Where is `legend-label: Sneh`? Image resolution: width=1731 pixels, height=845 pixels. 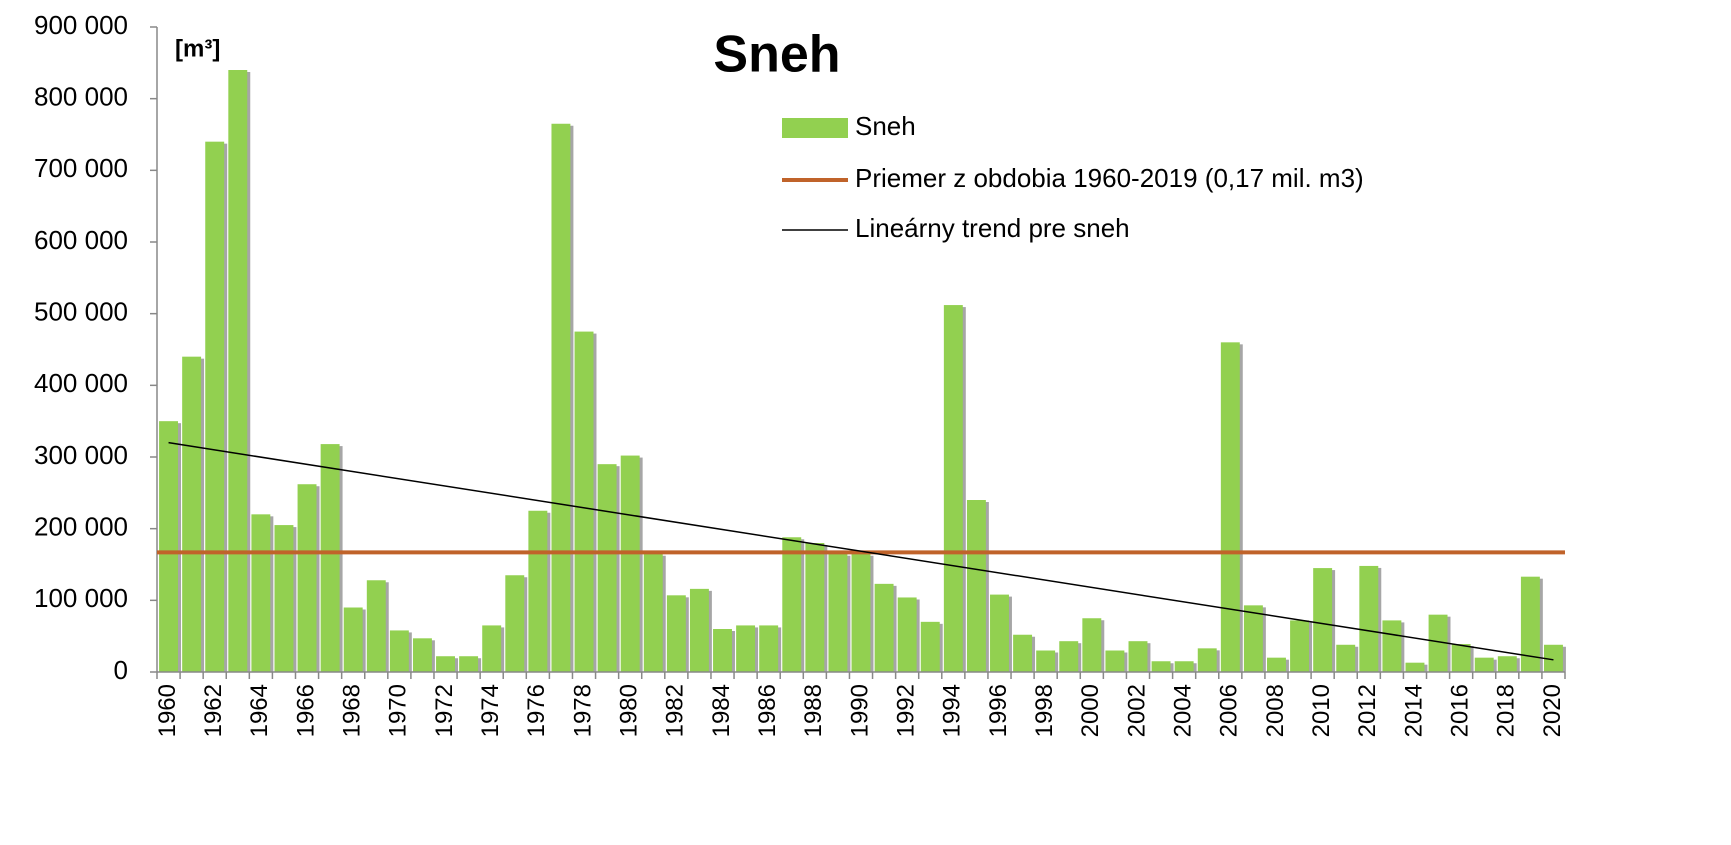
legend-label: Sneh is located at coordinates (885, 126).